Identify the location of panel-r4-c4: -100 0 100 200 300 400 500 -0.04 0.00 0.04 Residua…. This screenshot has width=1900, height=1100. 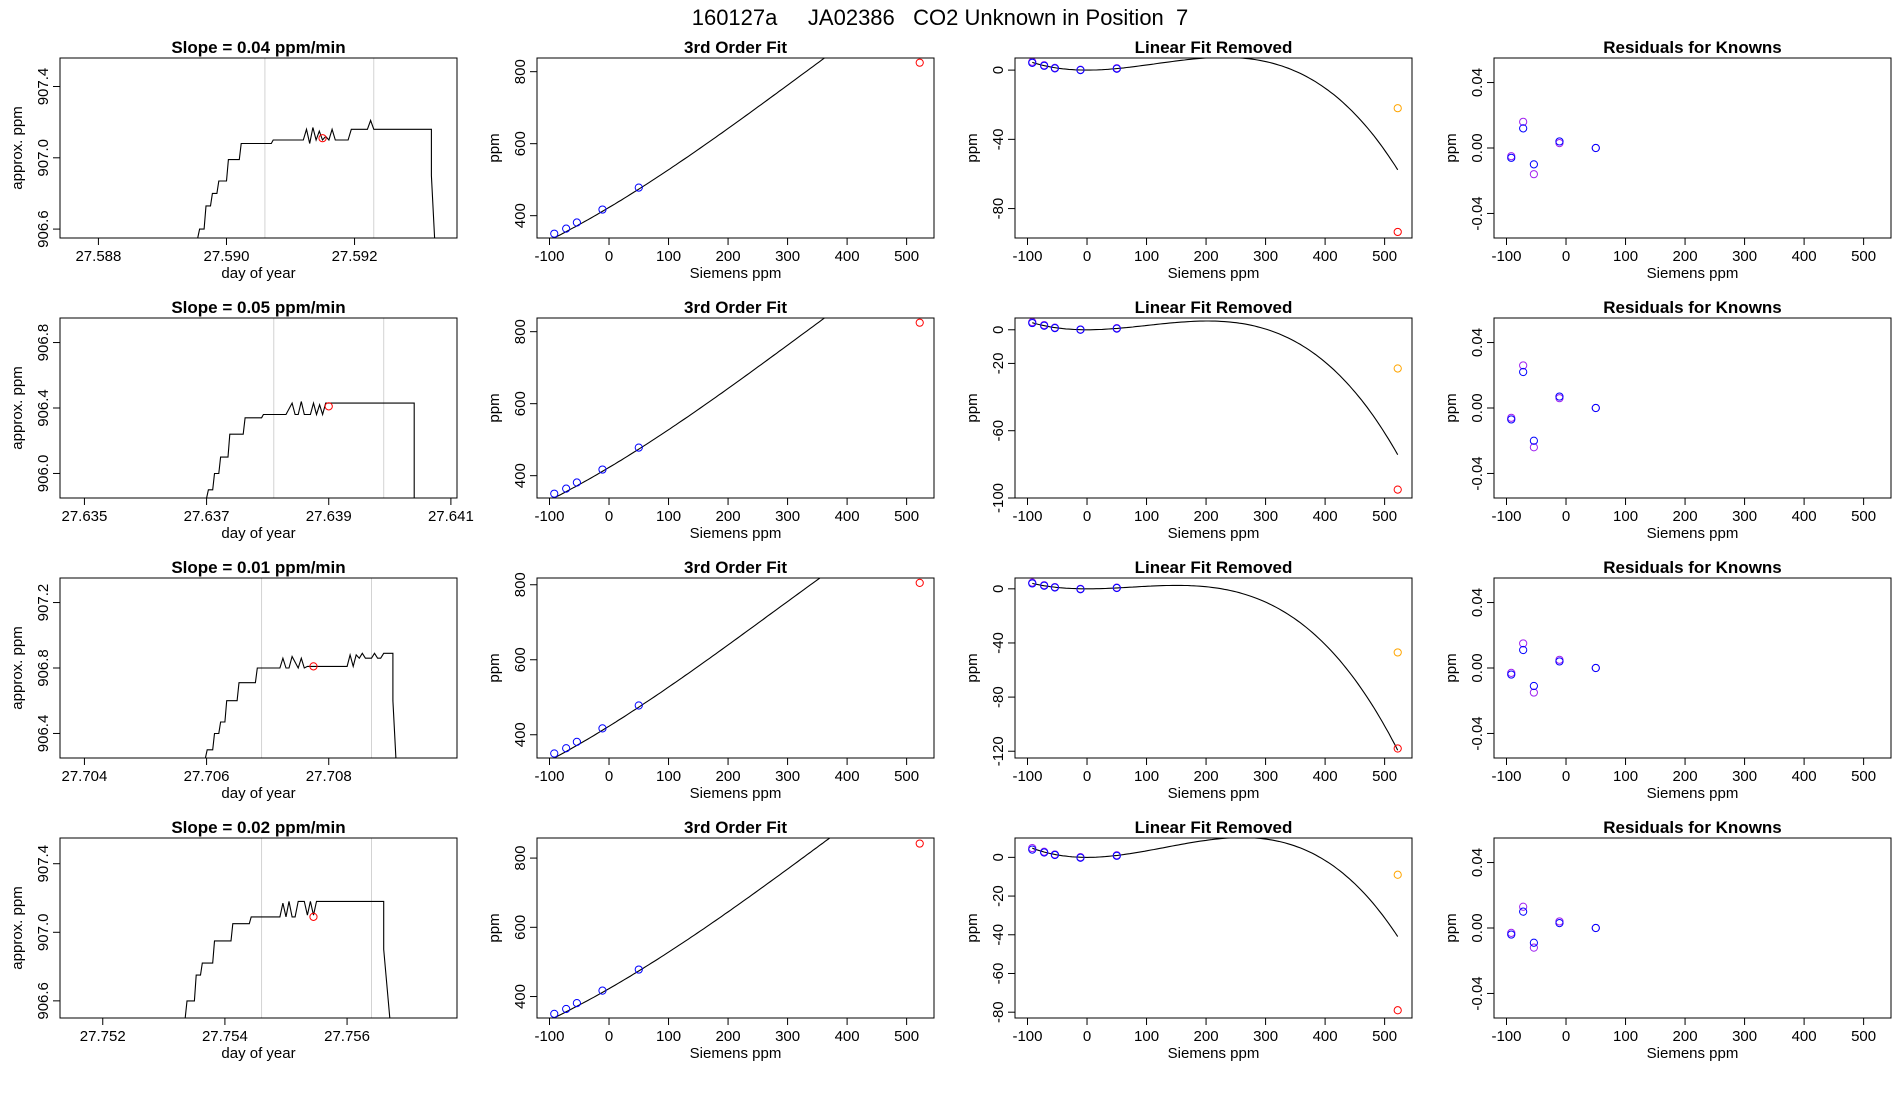
(1667, 940).